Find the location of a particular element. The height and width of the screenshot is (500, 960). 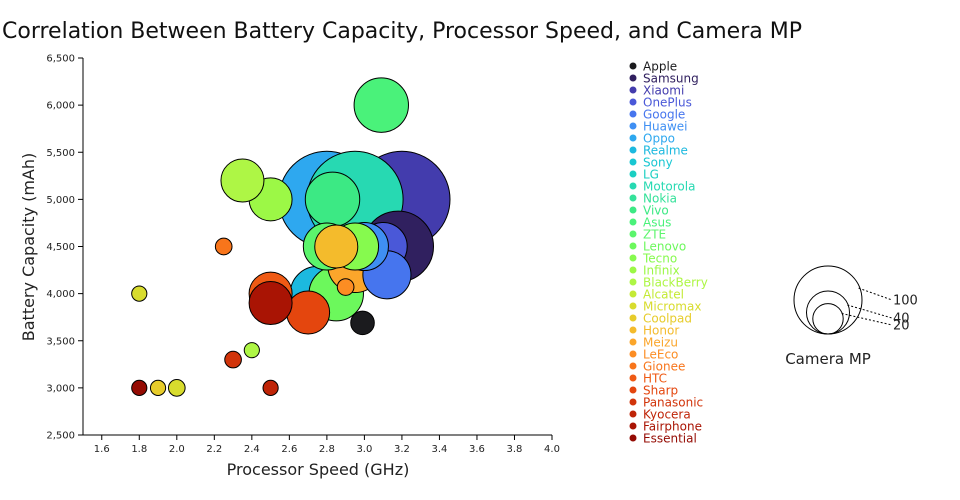

legend-entry: Meizu is located at coordinates (660, 343).